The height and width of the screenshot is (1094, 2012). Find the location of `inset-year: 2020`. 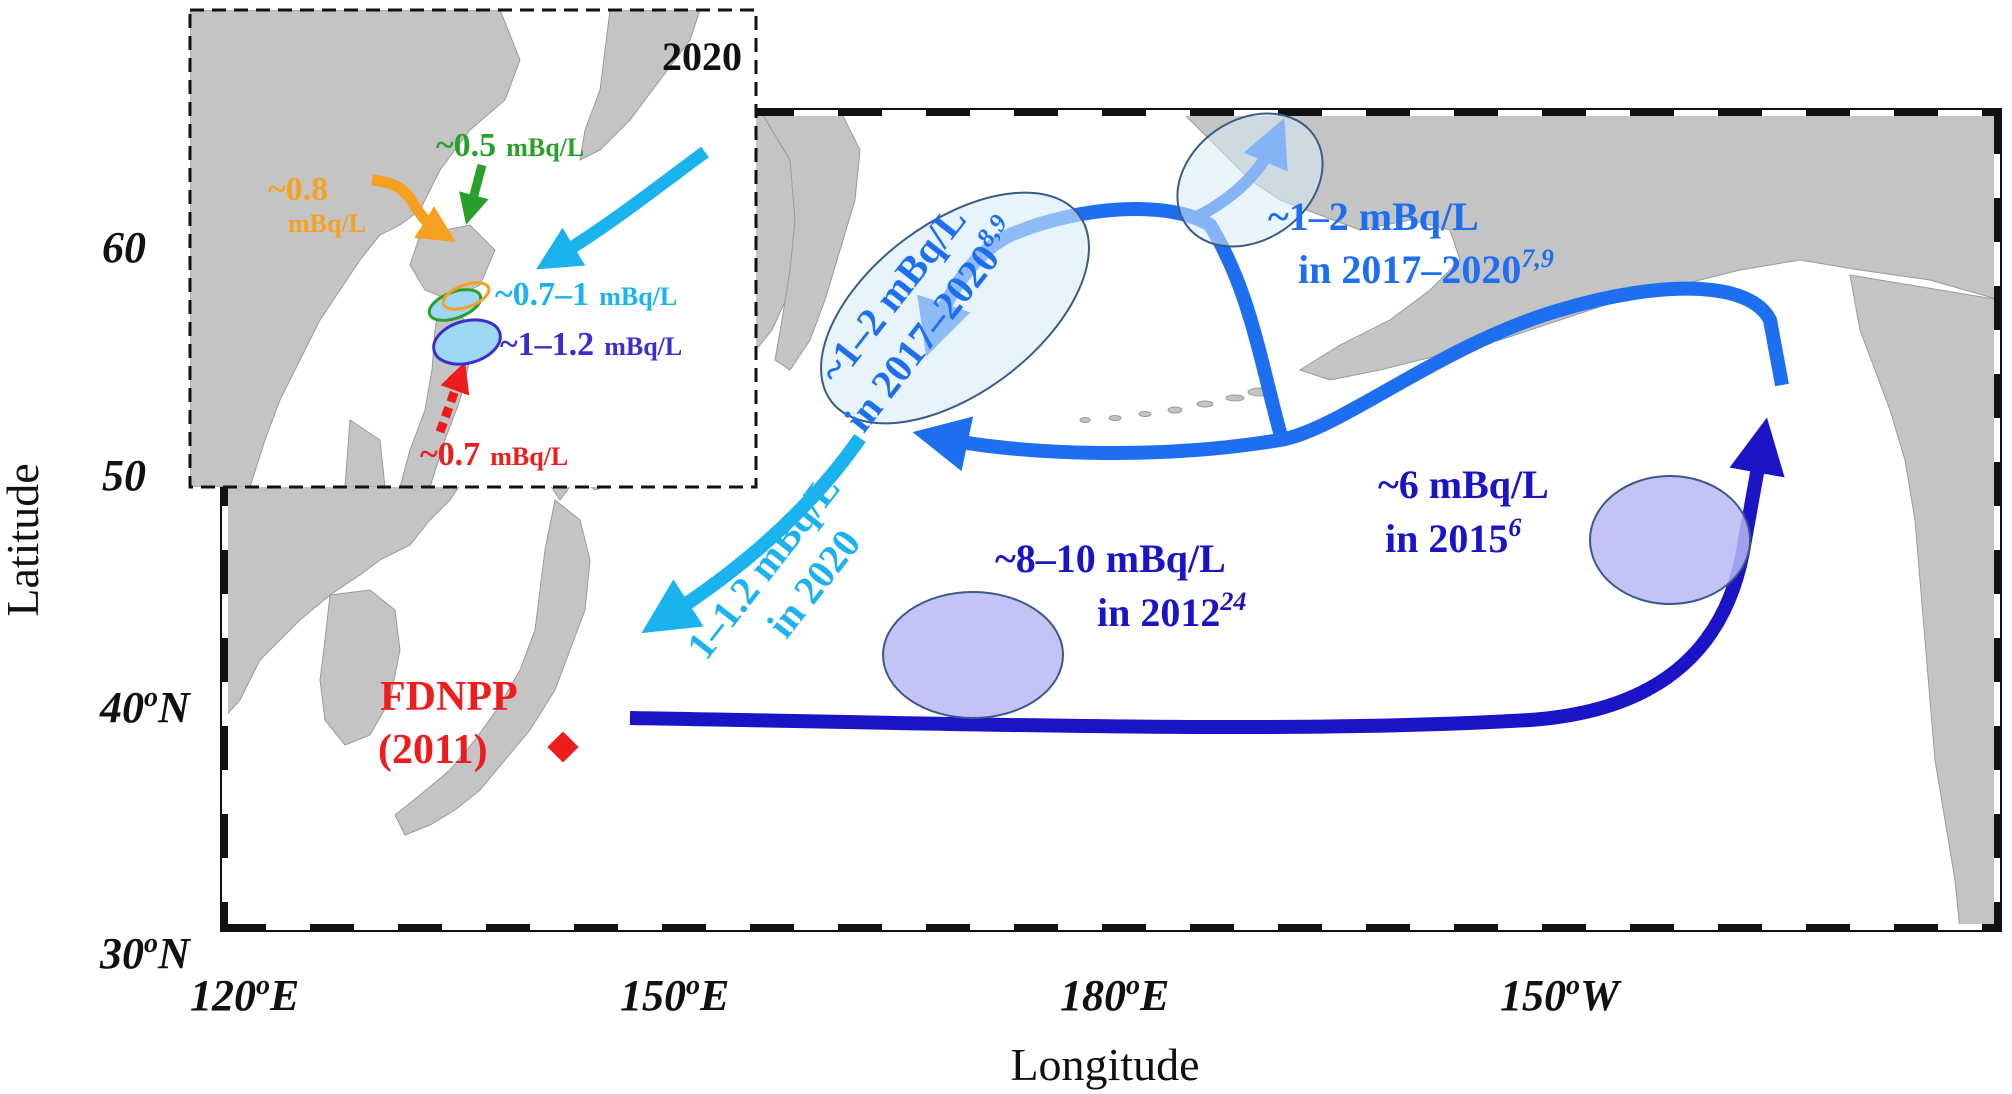

inset-year: 2020 is located at coordinates (702, 56).